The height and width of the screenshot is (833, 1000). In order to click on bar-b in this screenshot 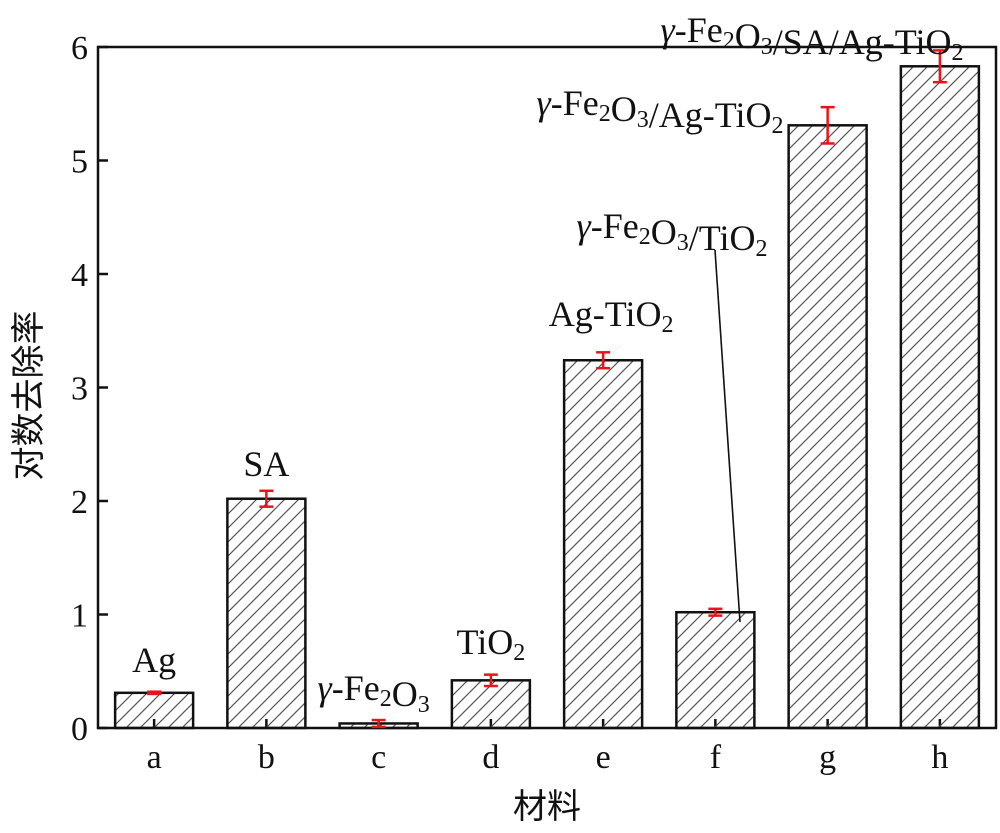, I will do `click(266, 613)`.